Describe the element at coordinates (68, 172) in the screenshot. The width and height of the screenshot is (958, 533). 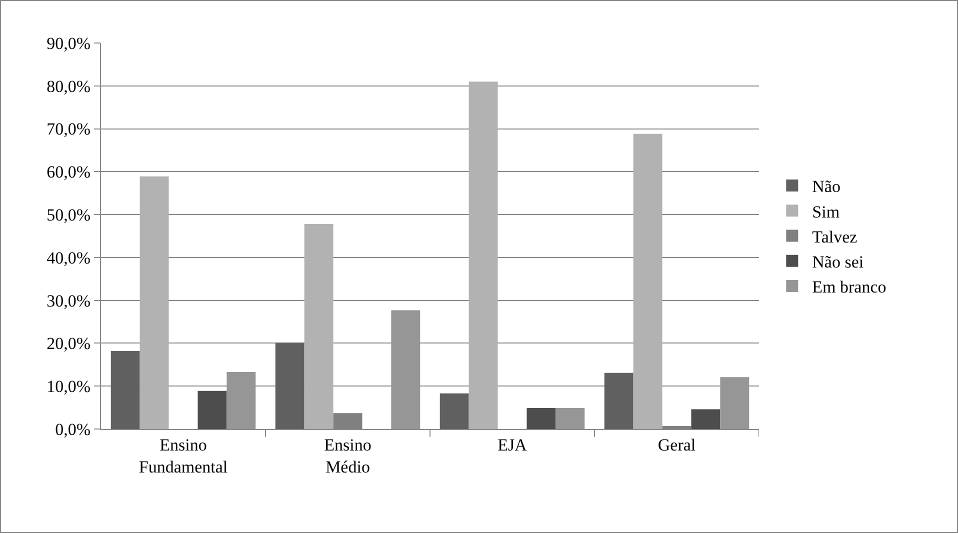
I see `y-tick-label: 60,0%` at that location.